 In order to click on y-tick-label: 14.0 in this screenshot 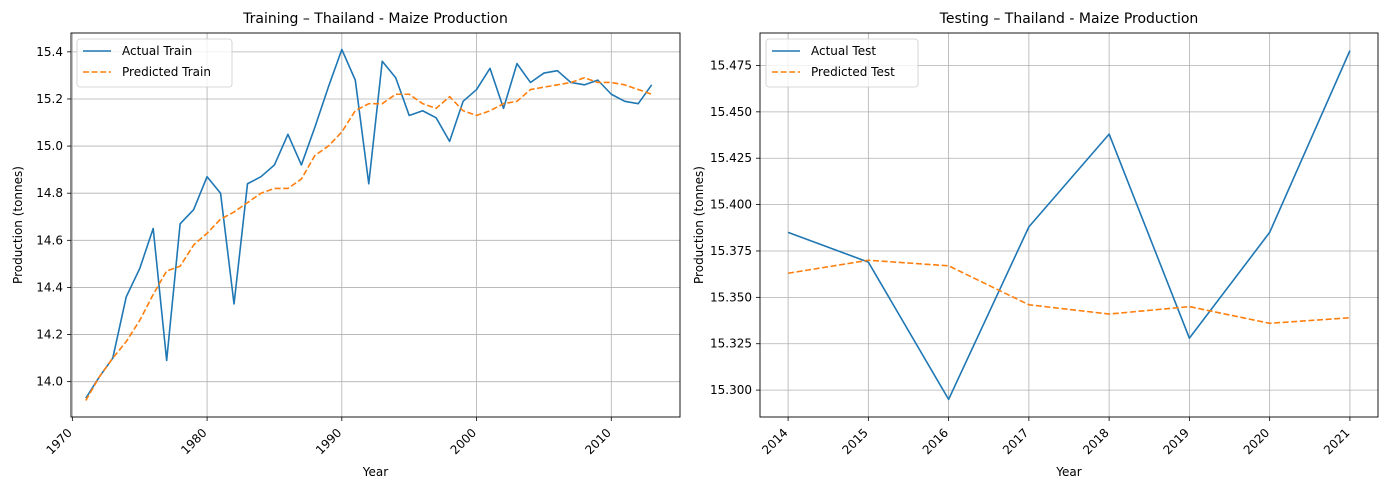, I will do `click(49, 382)`.